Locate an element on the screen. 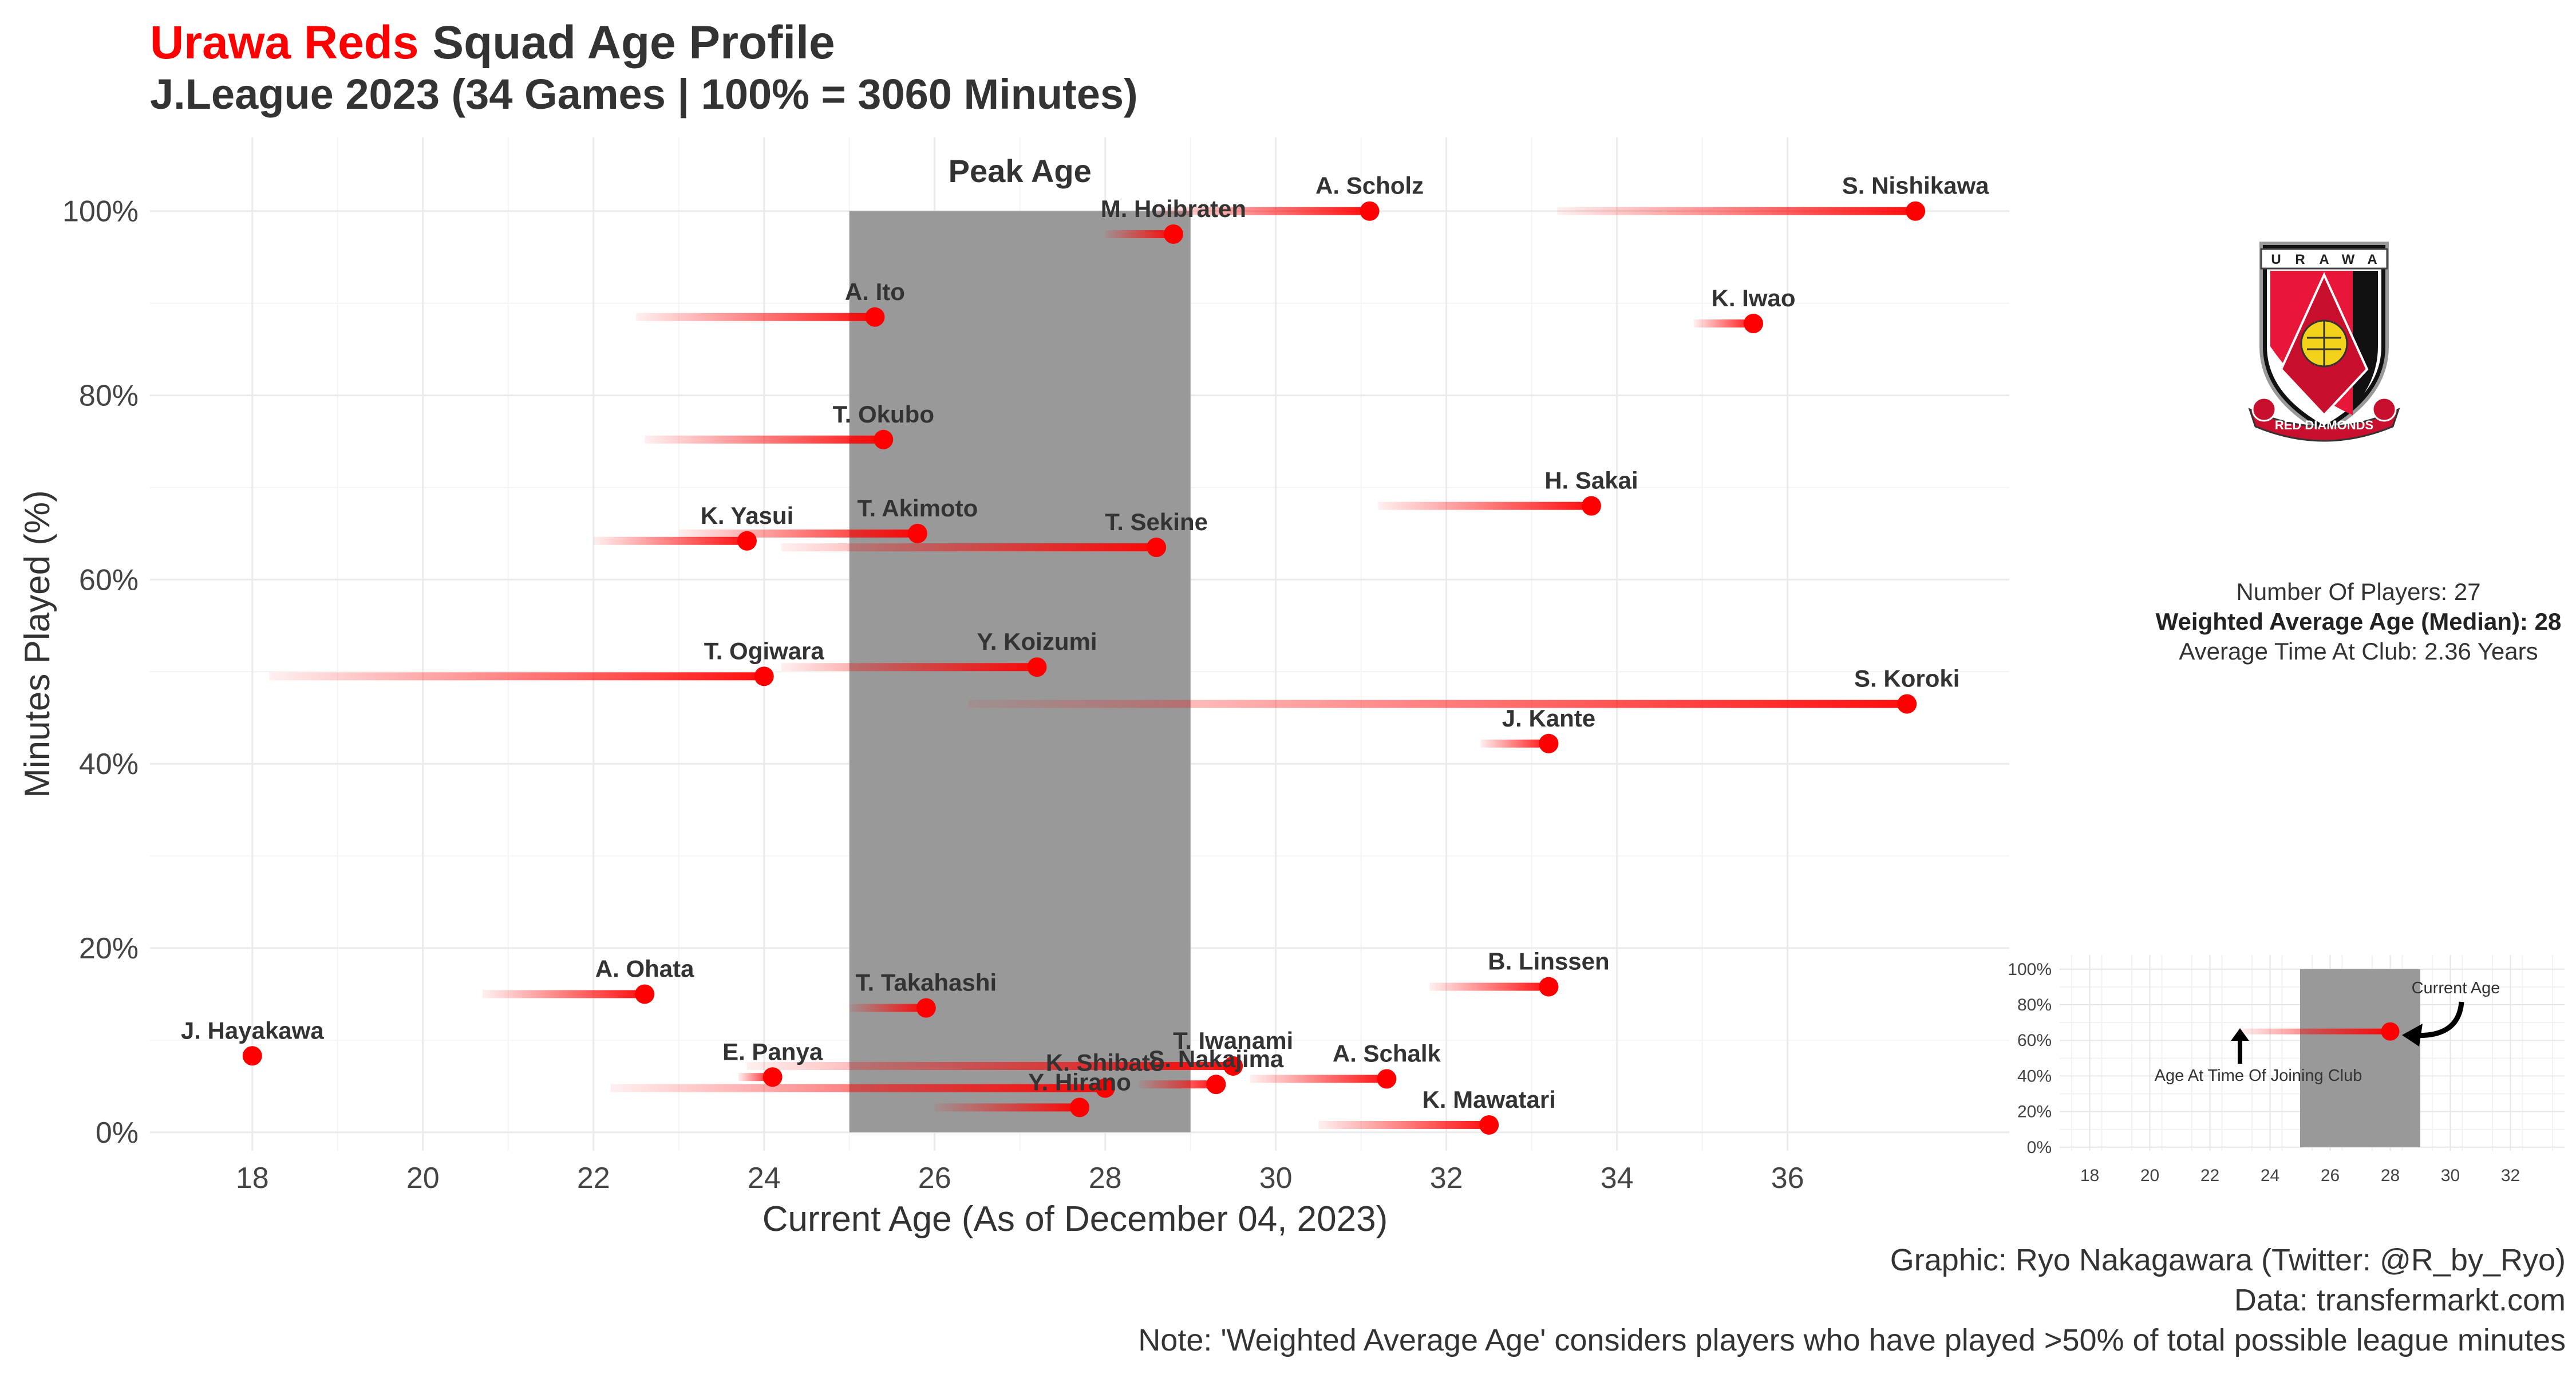 This screenshot has height=1374, width=2576. x-tick-label: 30 is located at coordinates (1276, 1178).